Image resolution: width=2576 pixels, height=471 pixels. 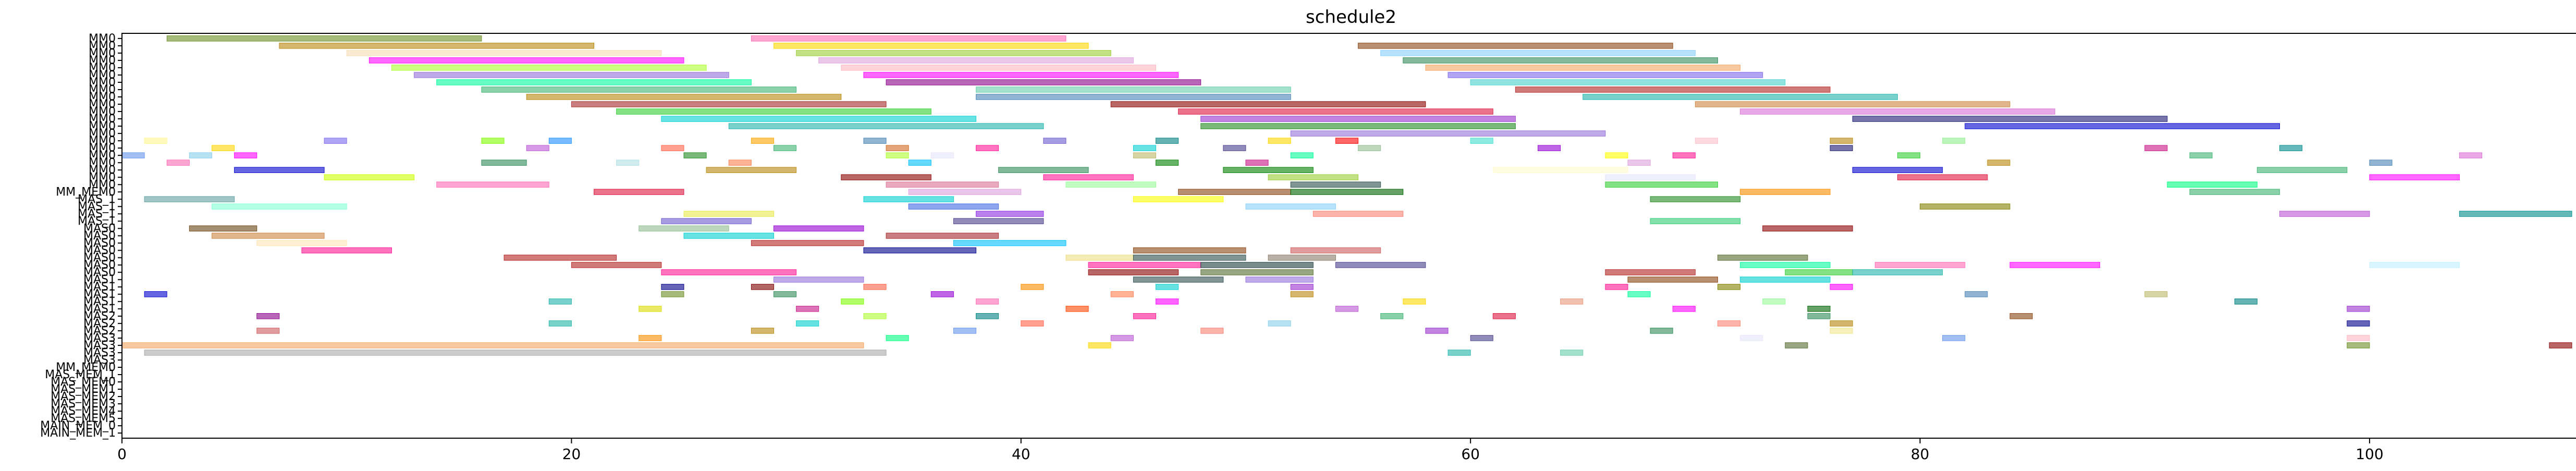 What do you see at coordinates (99, 345) in the screenshot?
I see `y-tick-label: MAS3` at bounding box center [99, 345].